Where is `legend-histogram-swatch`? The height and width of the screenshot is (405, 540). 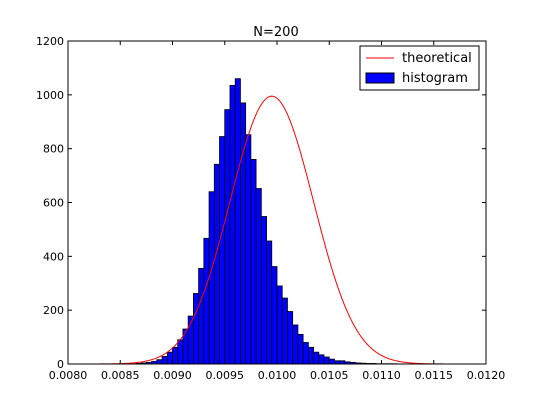 legend-histogram-swatch is located at coordinates (380, 78).